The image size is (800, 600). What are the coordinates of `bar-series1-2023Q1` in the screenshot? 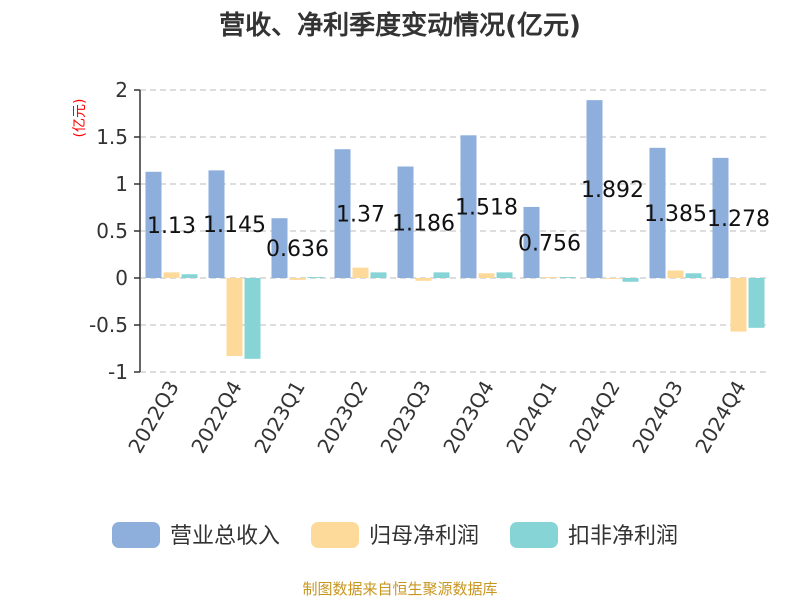 It's located at (297, 279).